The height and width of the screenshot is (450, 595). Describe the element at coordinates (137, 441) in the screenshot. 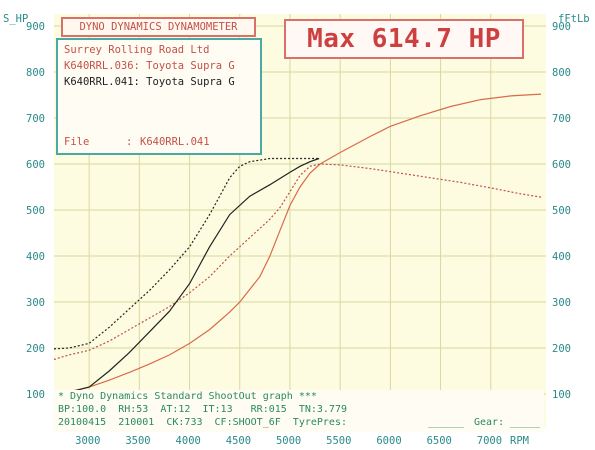

I see `x-tick-label: 3500` at that location.